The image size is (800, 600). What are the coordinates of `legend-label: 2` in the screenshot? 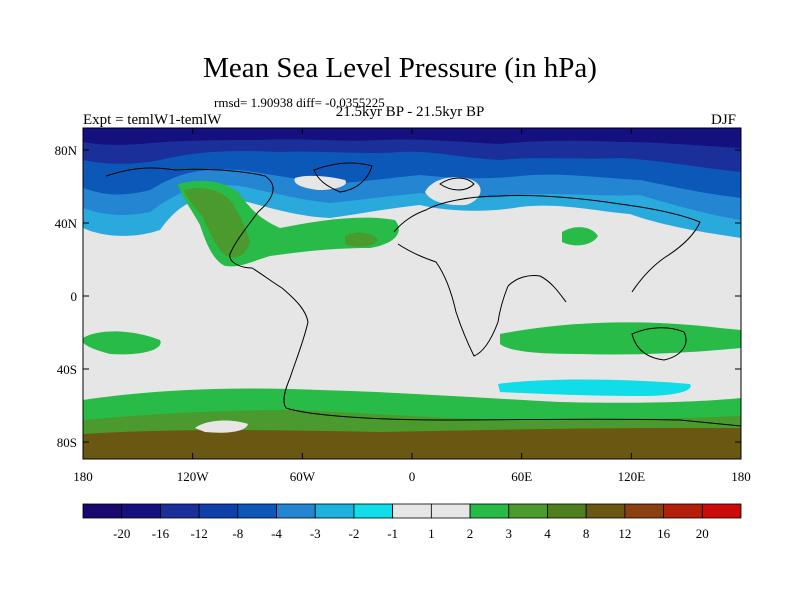 It's located at (470, 533).